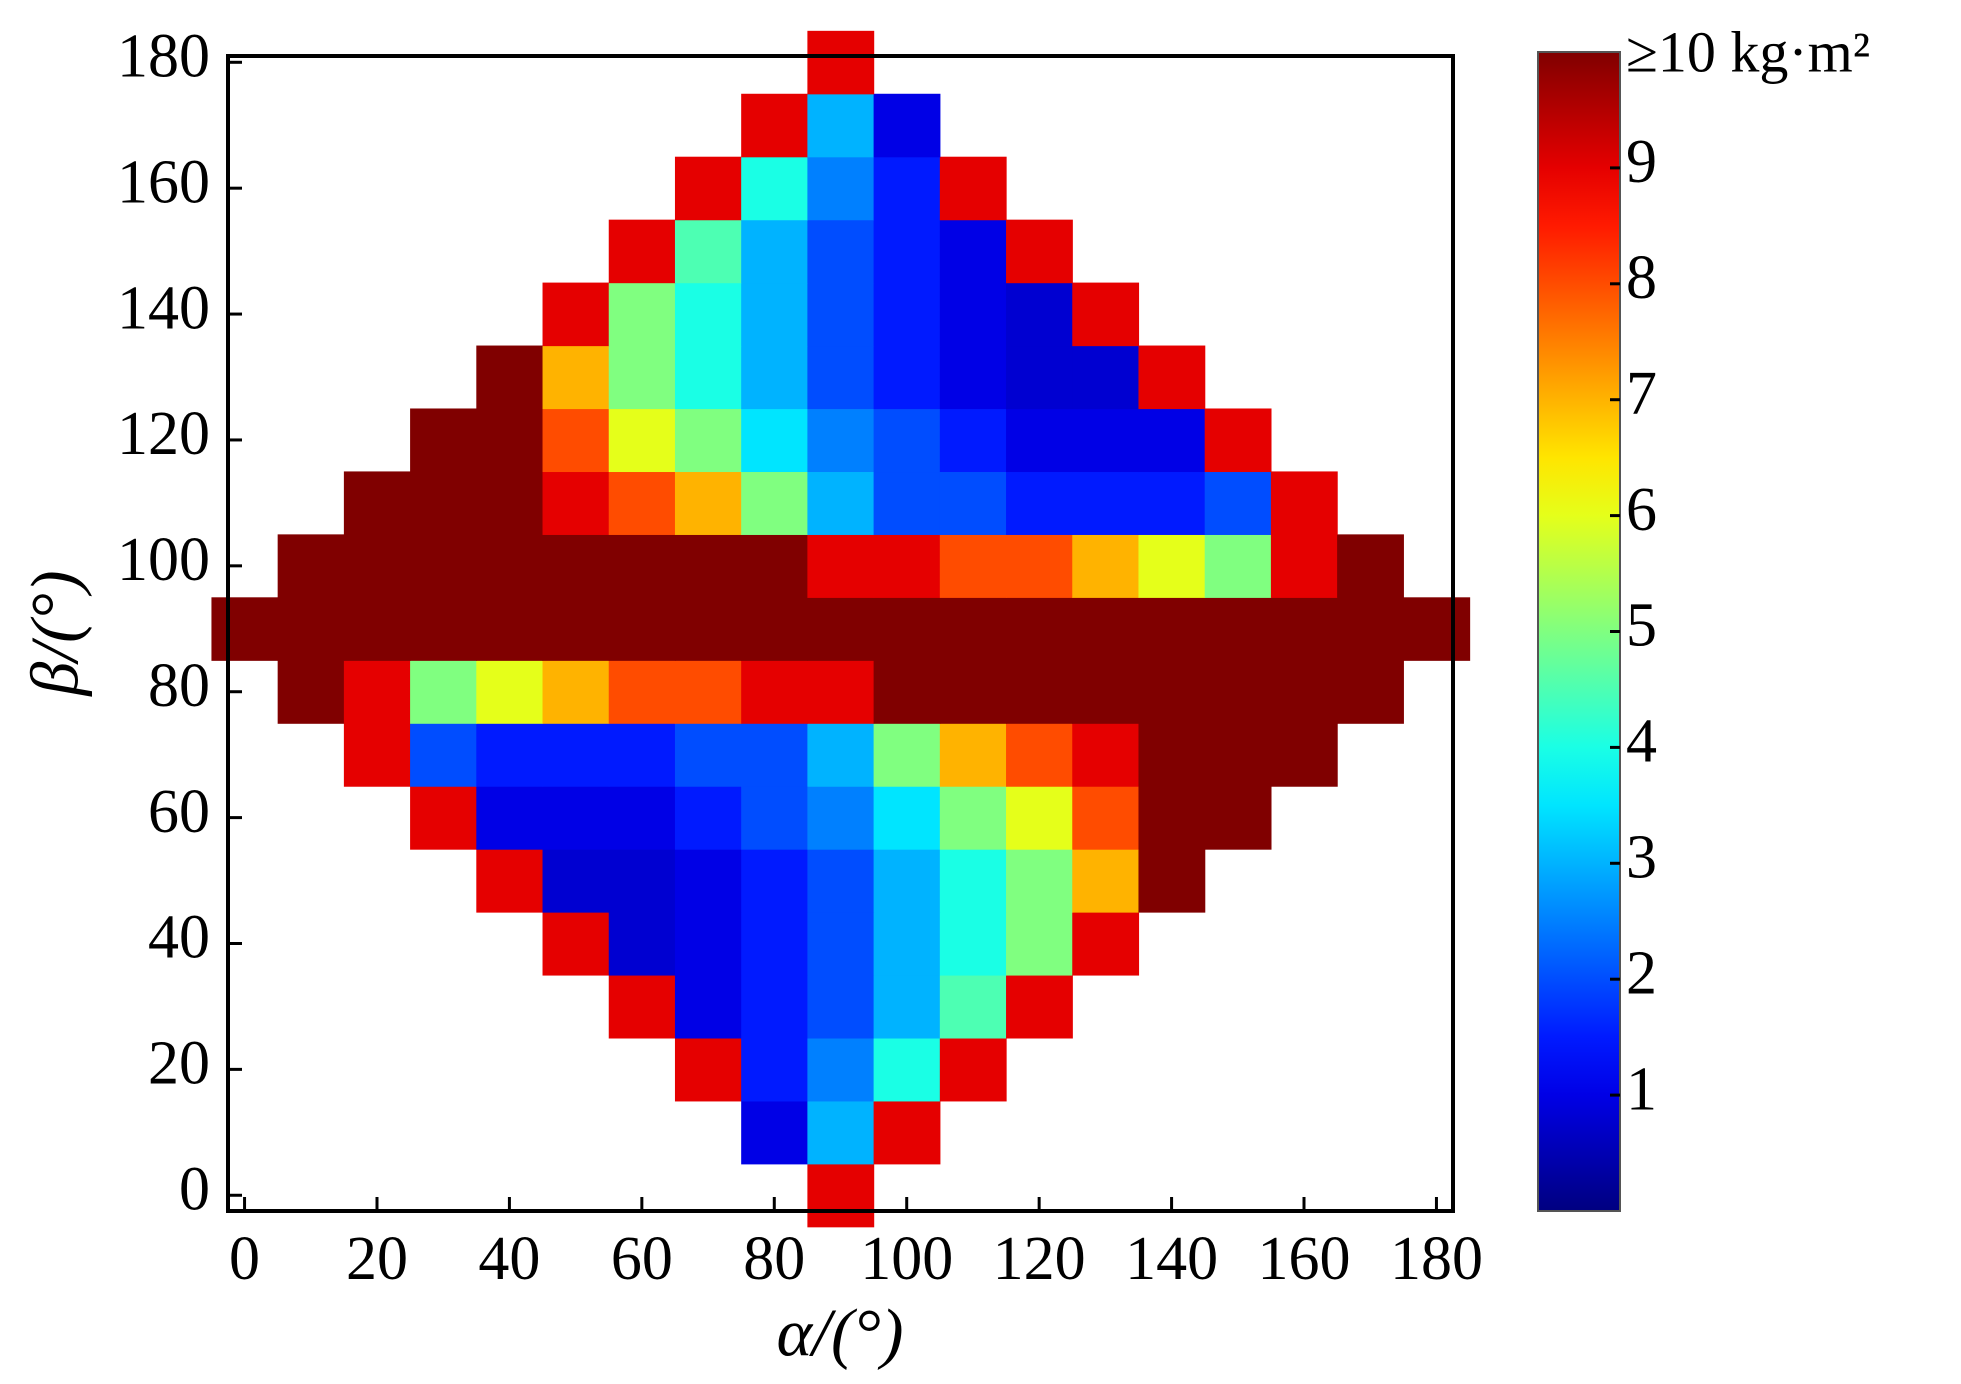  Describe the element at coordinates (1436, 1259) in the screenshot. I see `x-tick-label: 180` at that location.